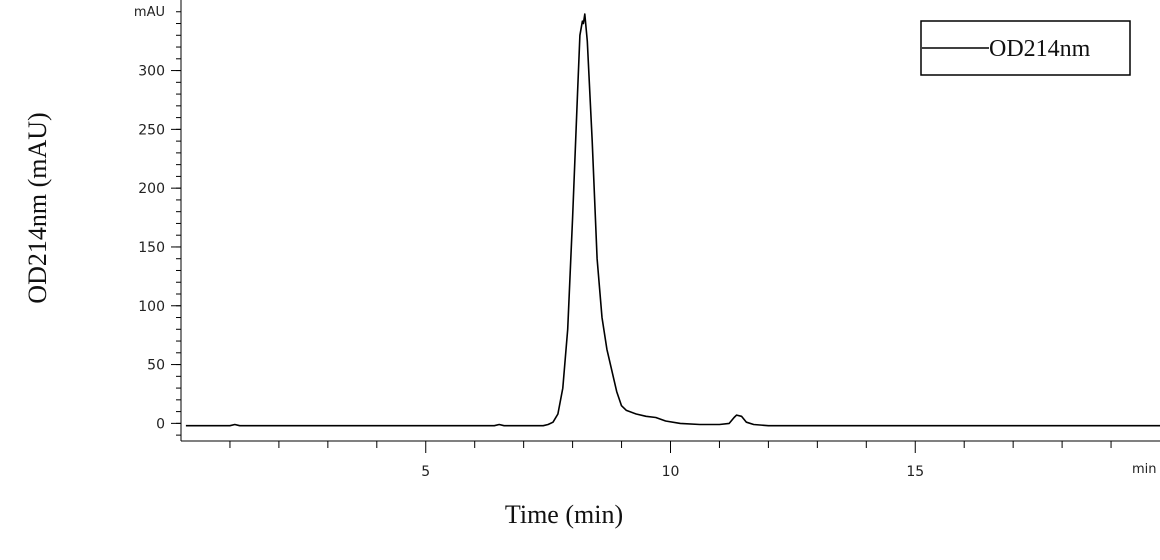 This screenshot has width=1160, height=560. What do you see at coordinates (670, 460) in the screenshot?
I see `x-axis: 5 10 15` at bounding box center [670, 460].